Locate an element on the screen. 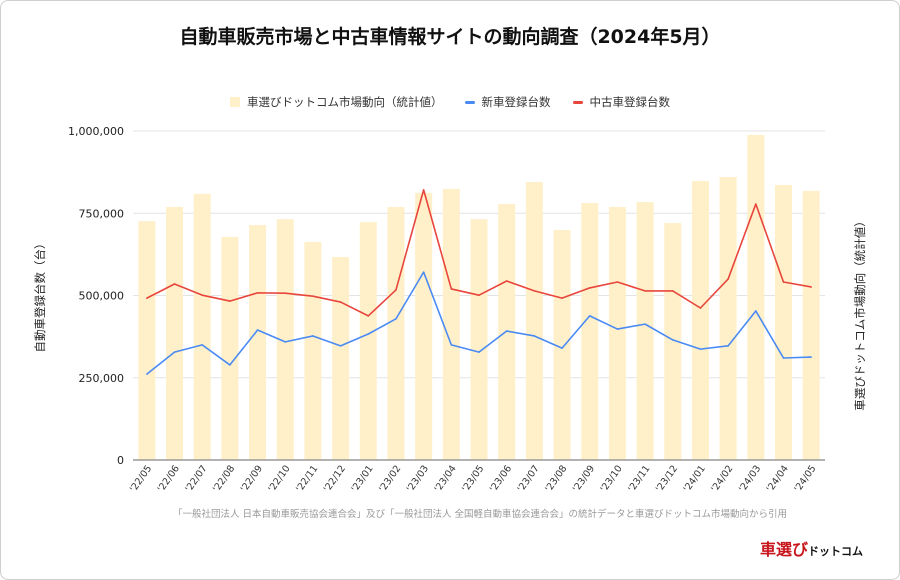 The width and height of the screenshot is (900, 580). legend-label: 中古車登録台数 is located at coordinates (630, 102).